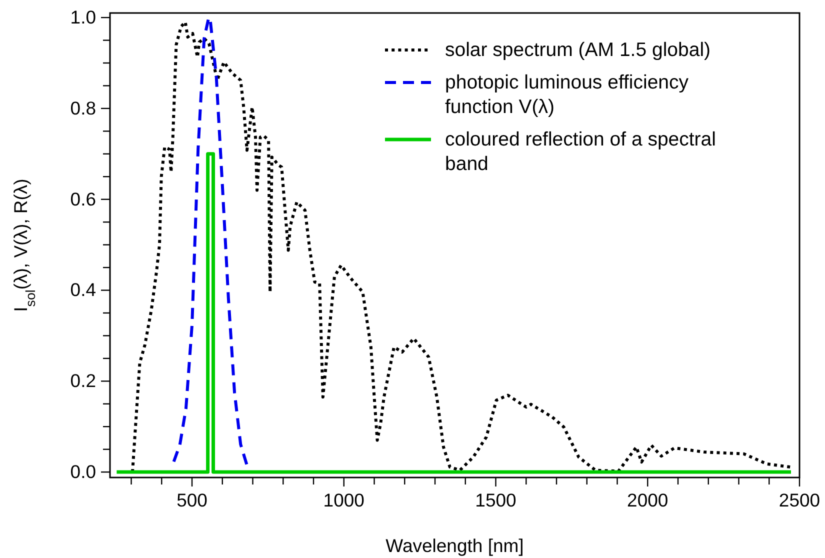 This screenshot has height=558, width=825. What do you see at coordinates (580, 151) in the screenshot?
I see `legend-label: coloured reflection of a spectral band` at bounding box center [580, 151].